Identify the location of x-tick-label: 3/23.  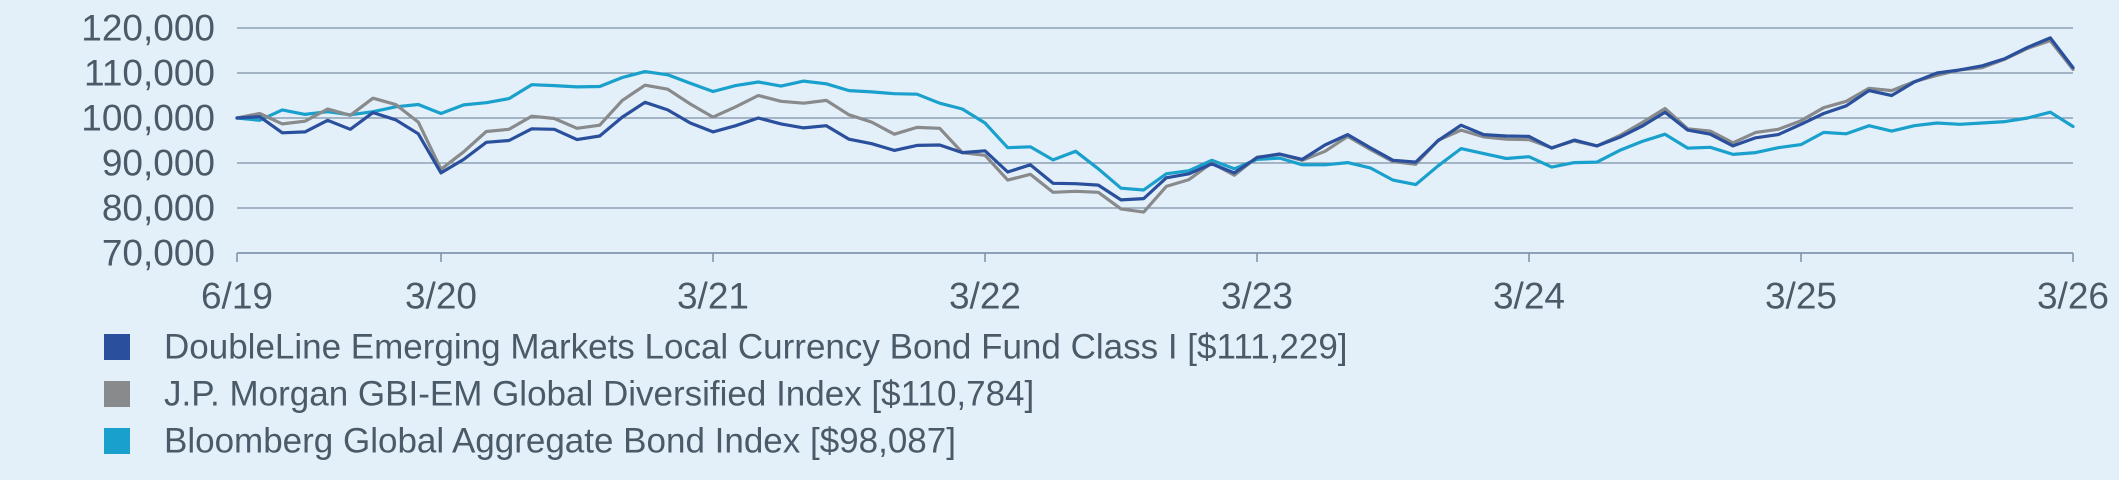
(1257, 296).